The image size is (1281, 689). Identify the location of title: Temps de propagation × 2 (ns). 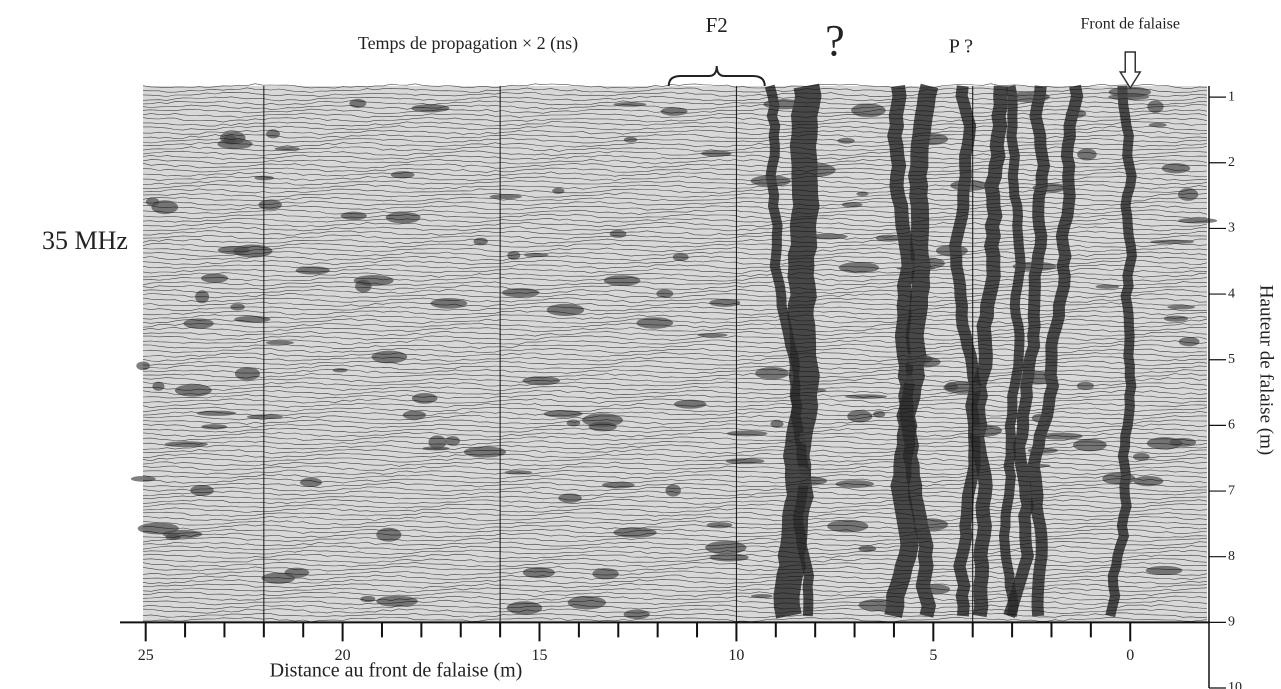
(468, 43).